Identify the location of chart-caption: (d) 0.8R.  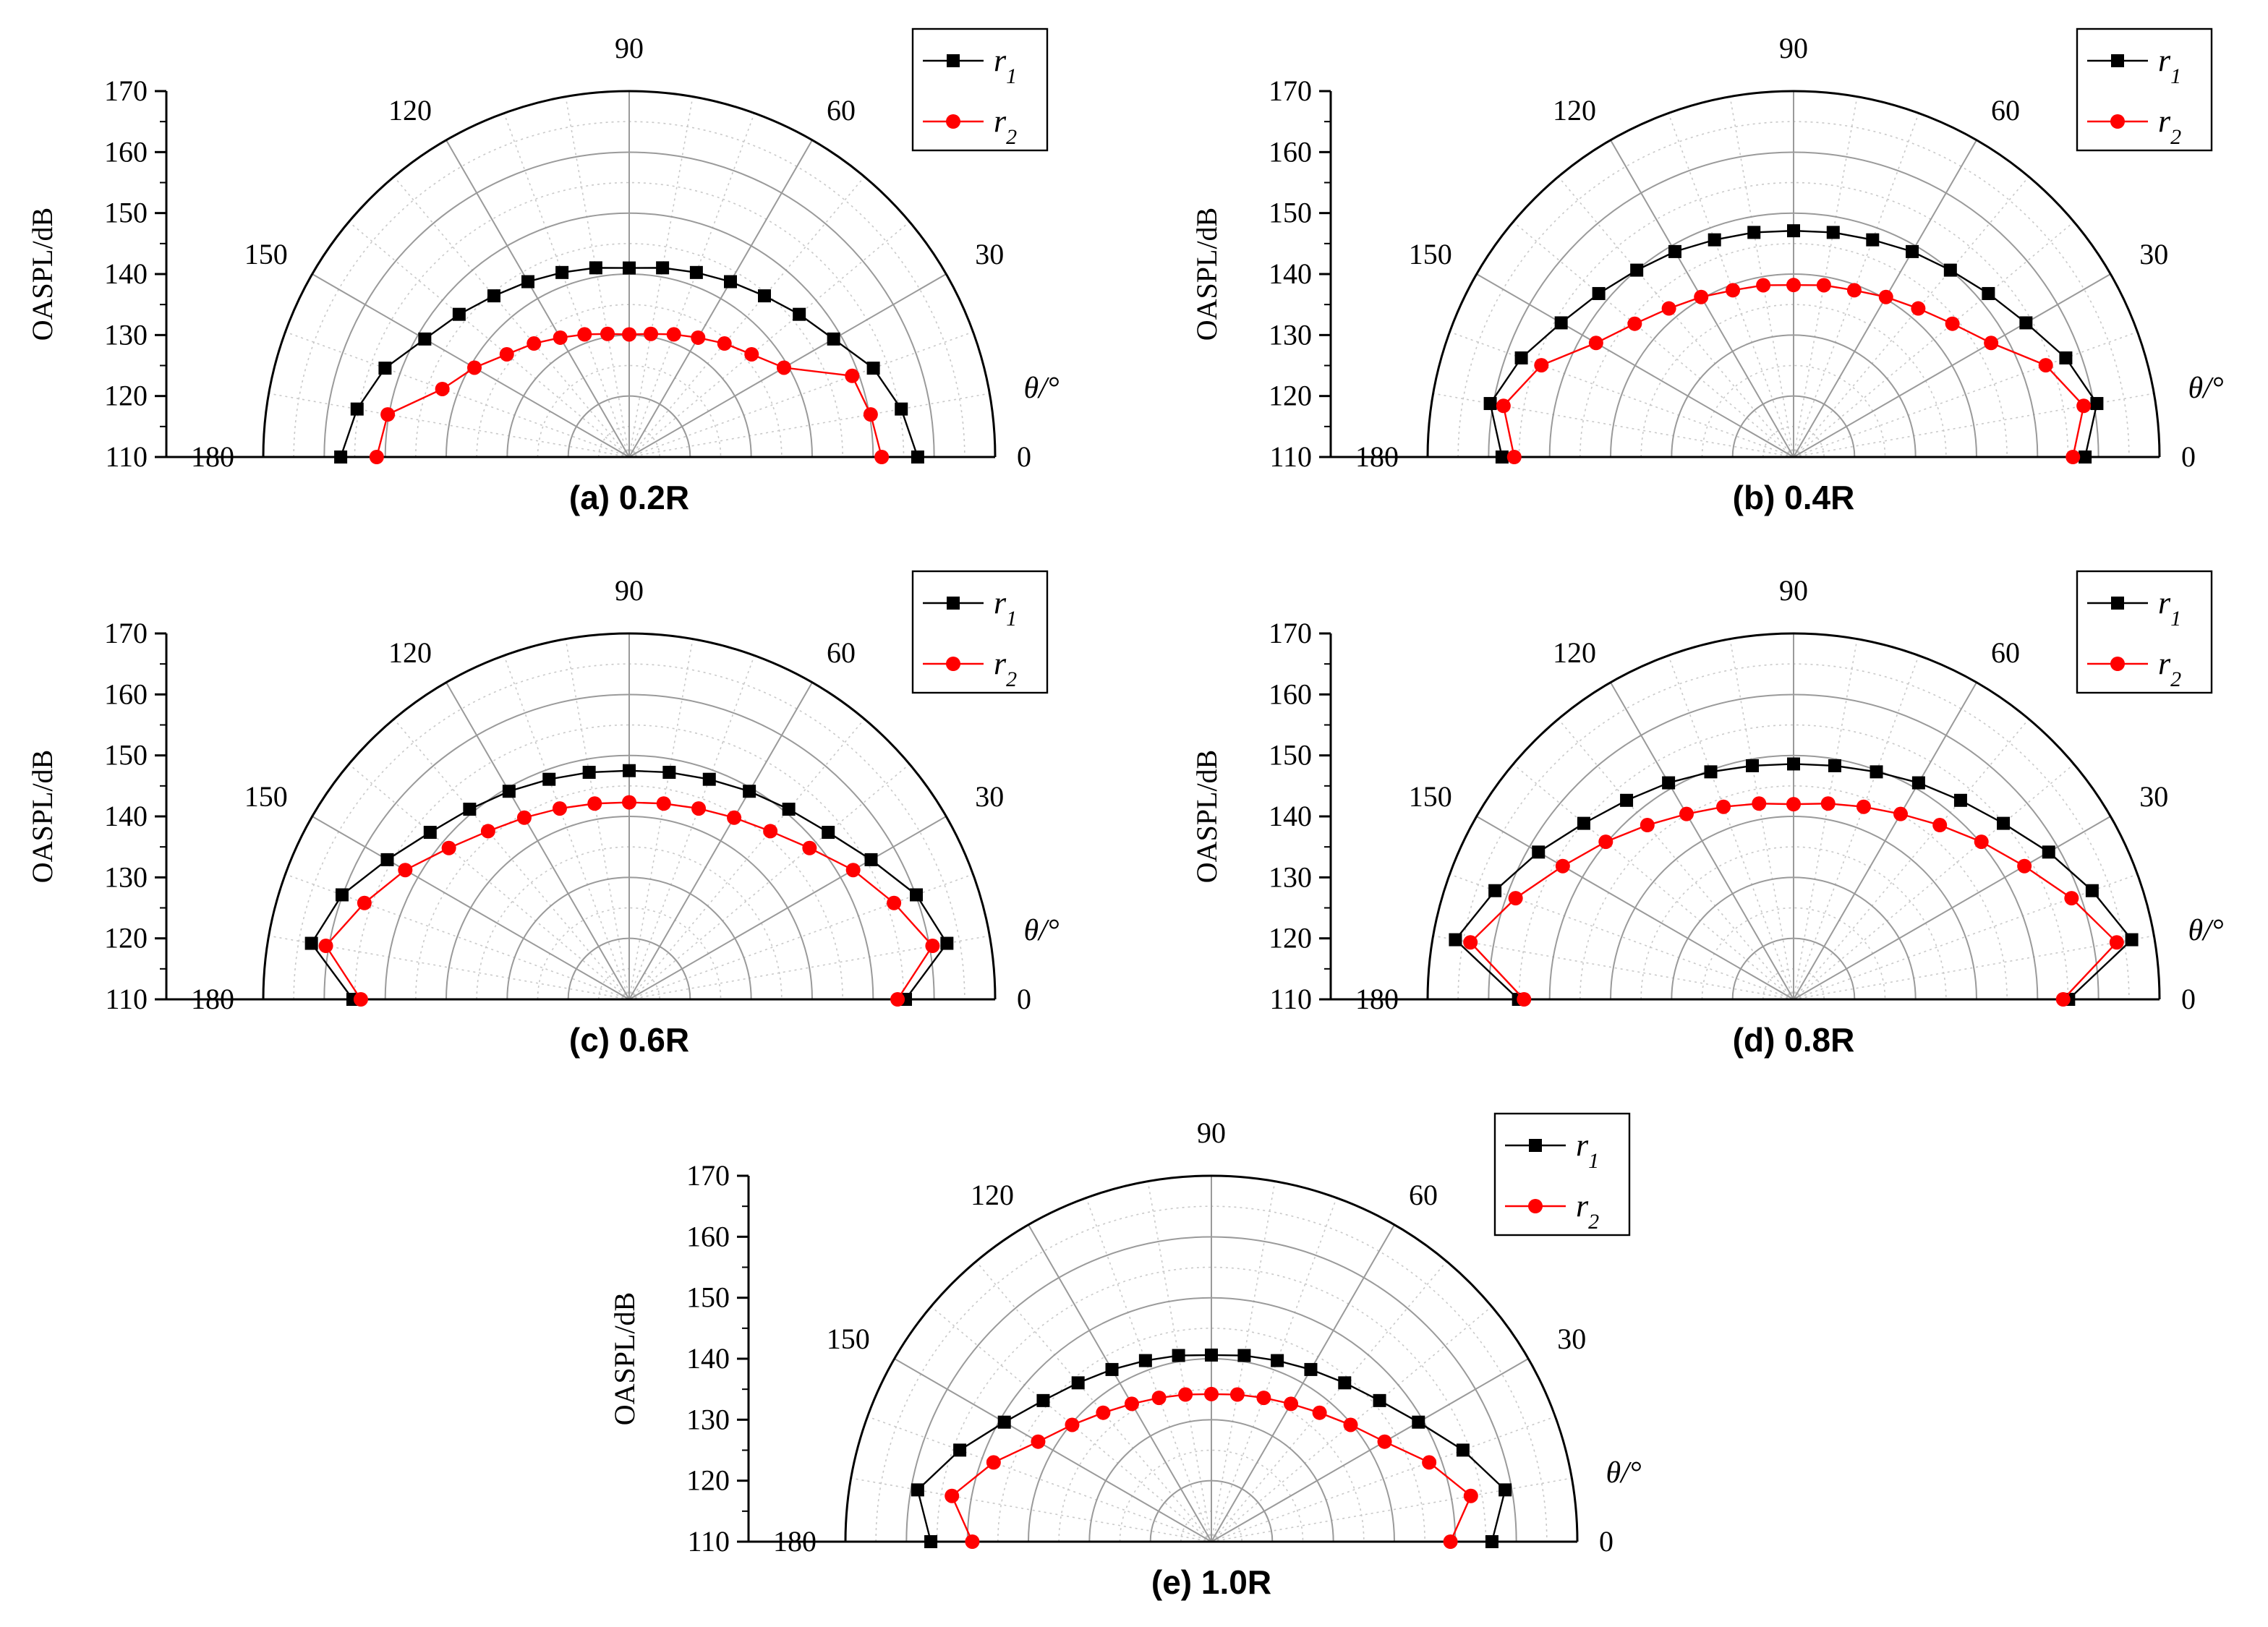
(1794, 1040).